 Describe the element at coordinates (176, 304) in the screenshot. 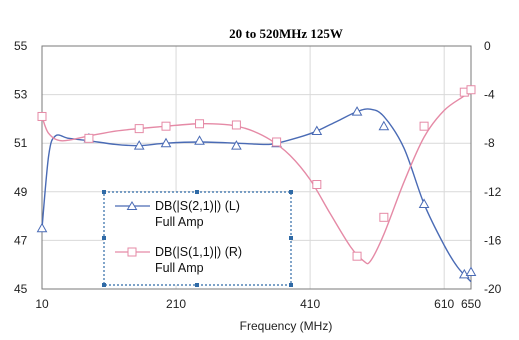

I see `x-tick-label: 210` at that location.